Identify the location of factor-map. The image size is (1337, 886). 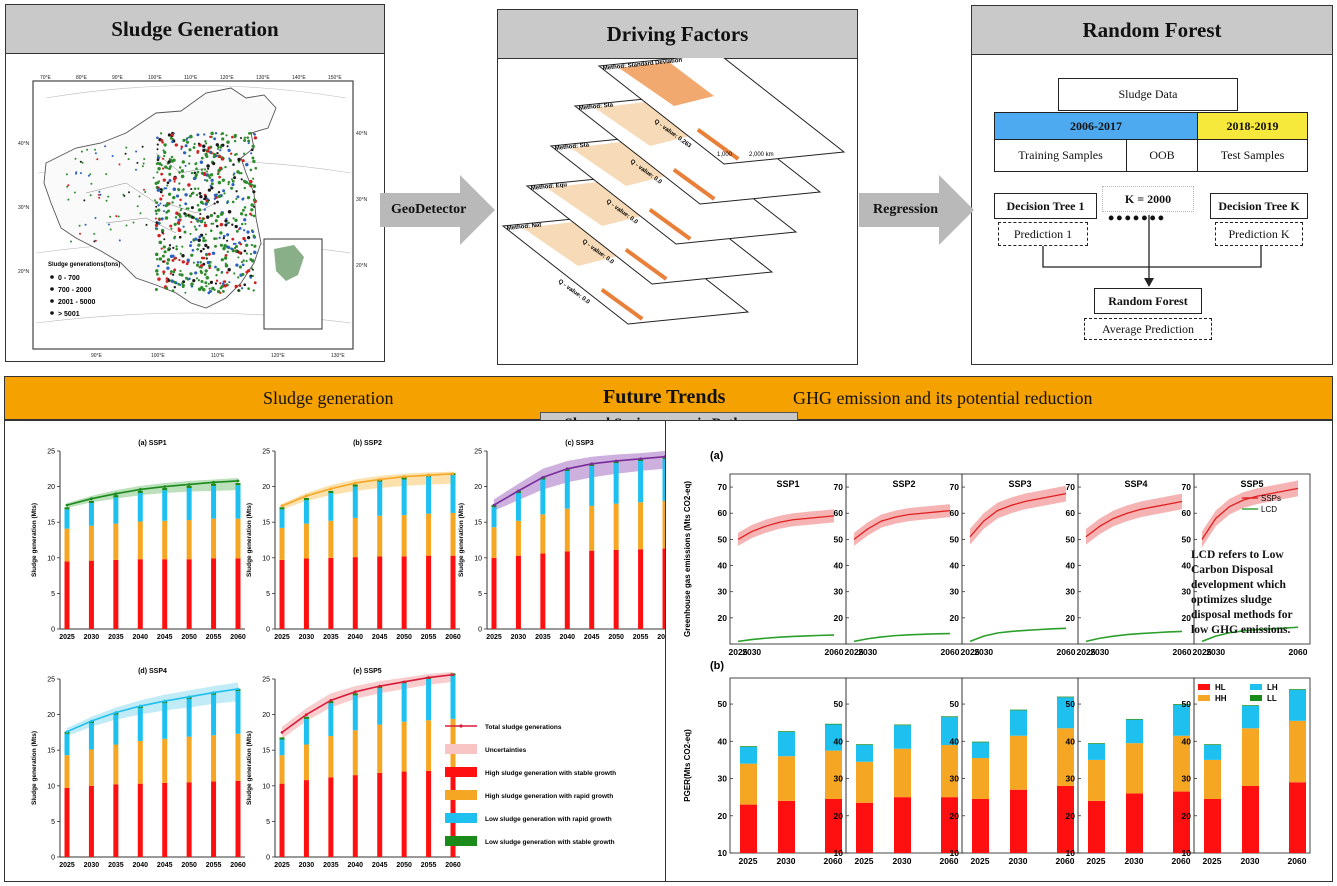
(618, 164).